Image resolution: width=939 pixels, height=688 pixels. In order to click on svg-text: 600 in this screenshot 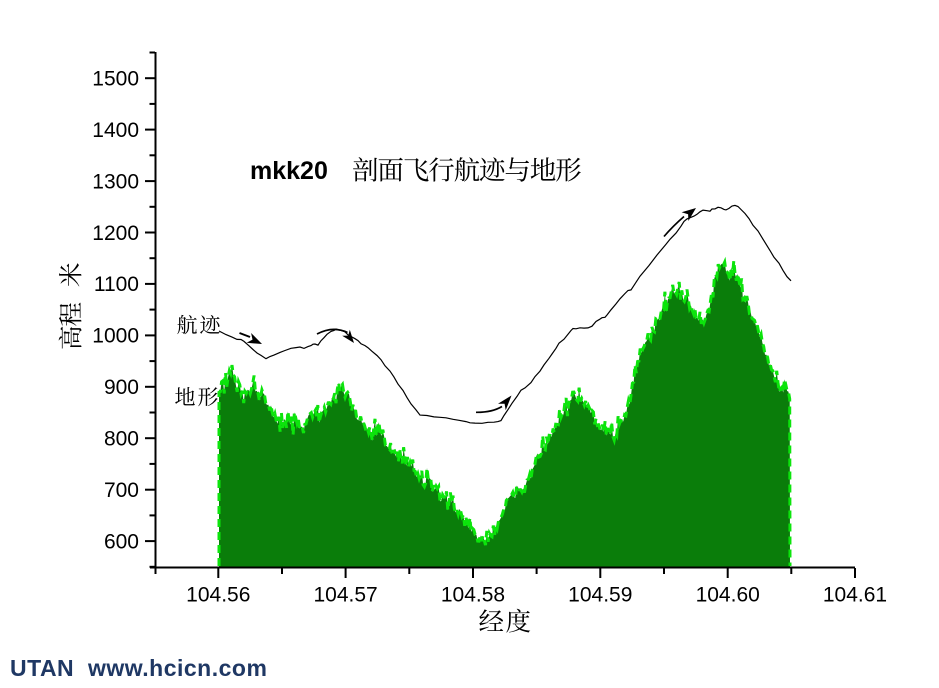, I will do `click(121, 541)`.